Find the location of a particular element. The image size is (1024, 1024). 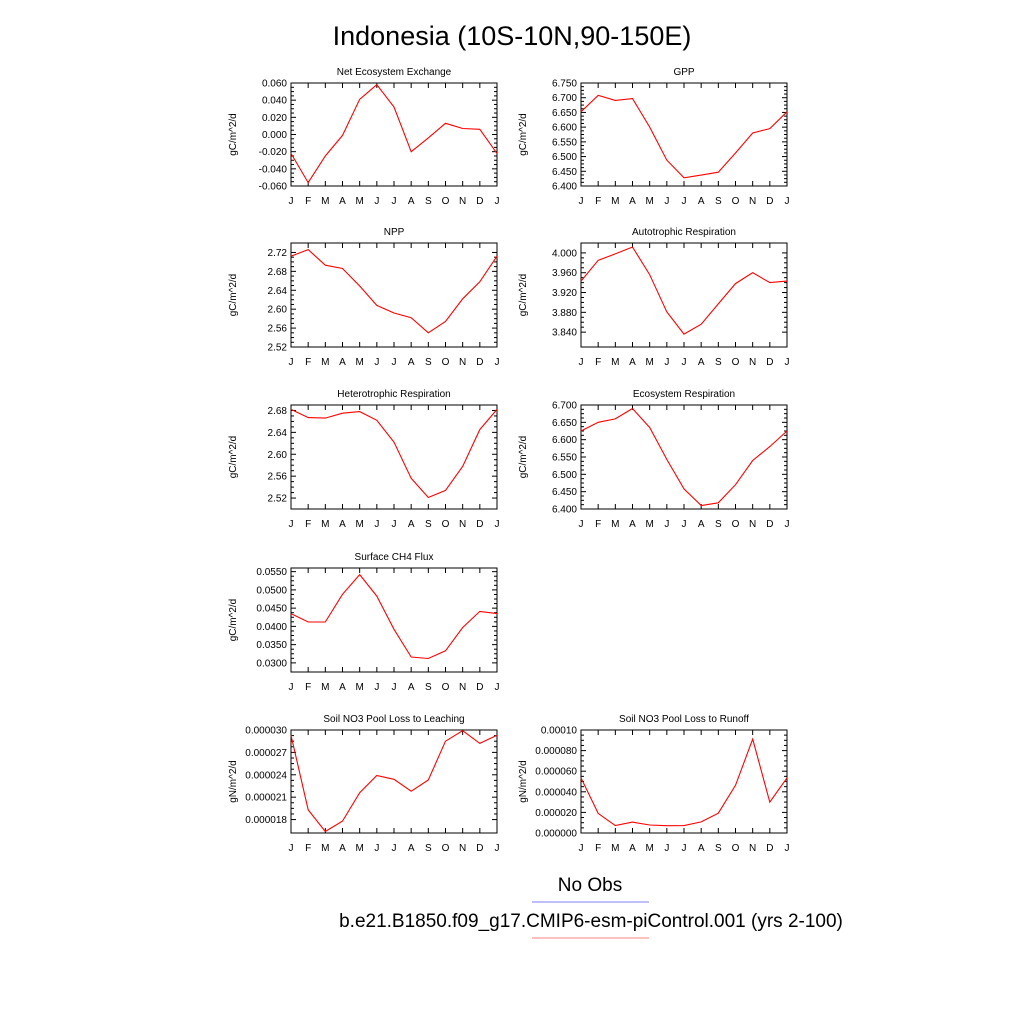

y-tick-label: 0.000060 is located at coordinates (556, 772).